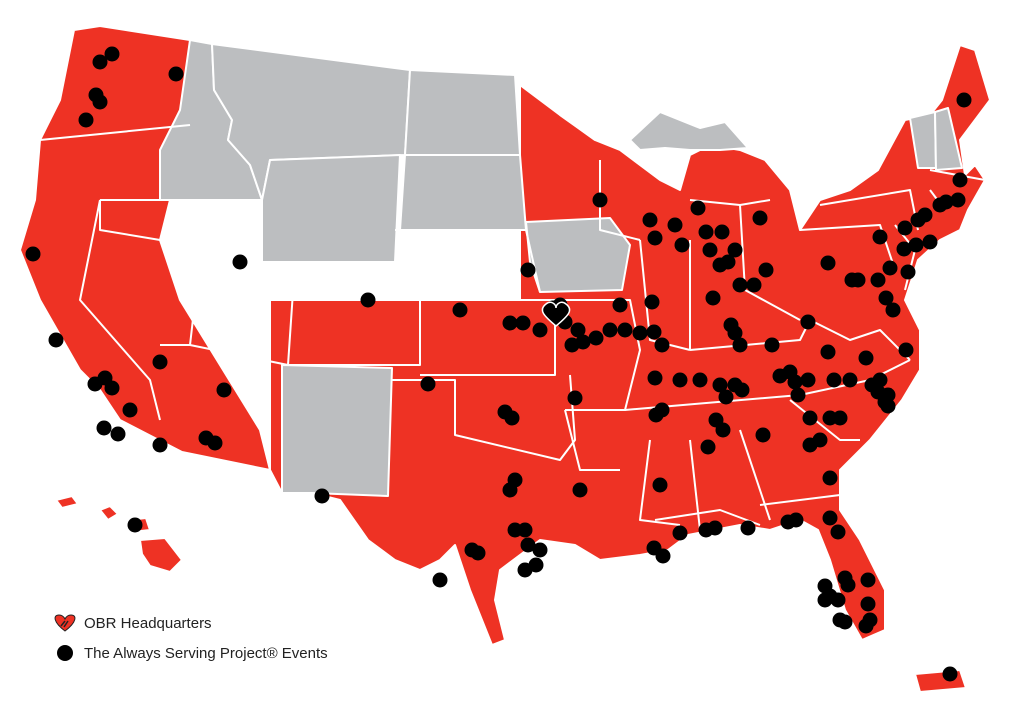  I want to click on dot-icon, so click(65, 653).